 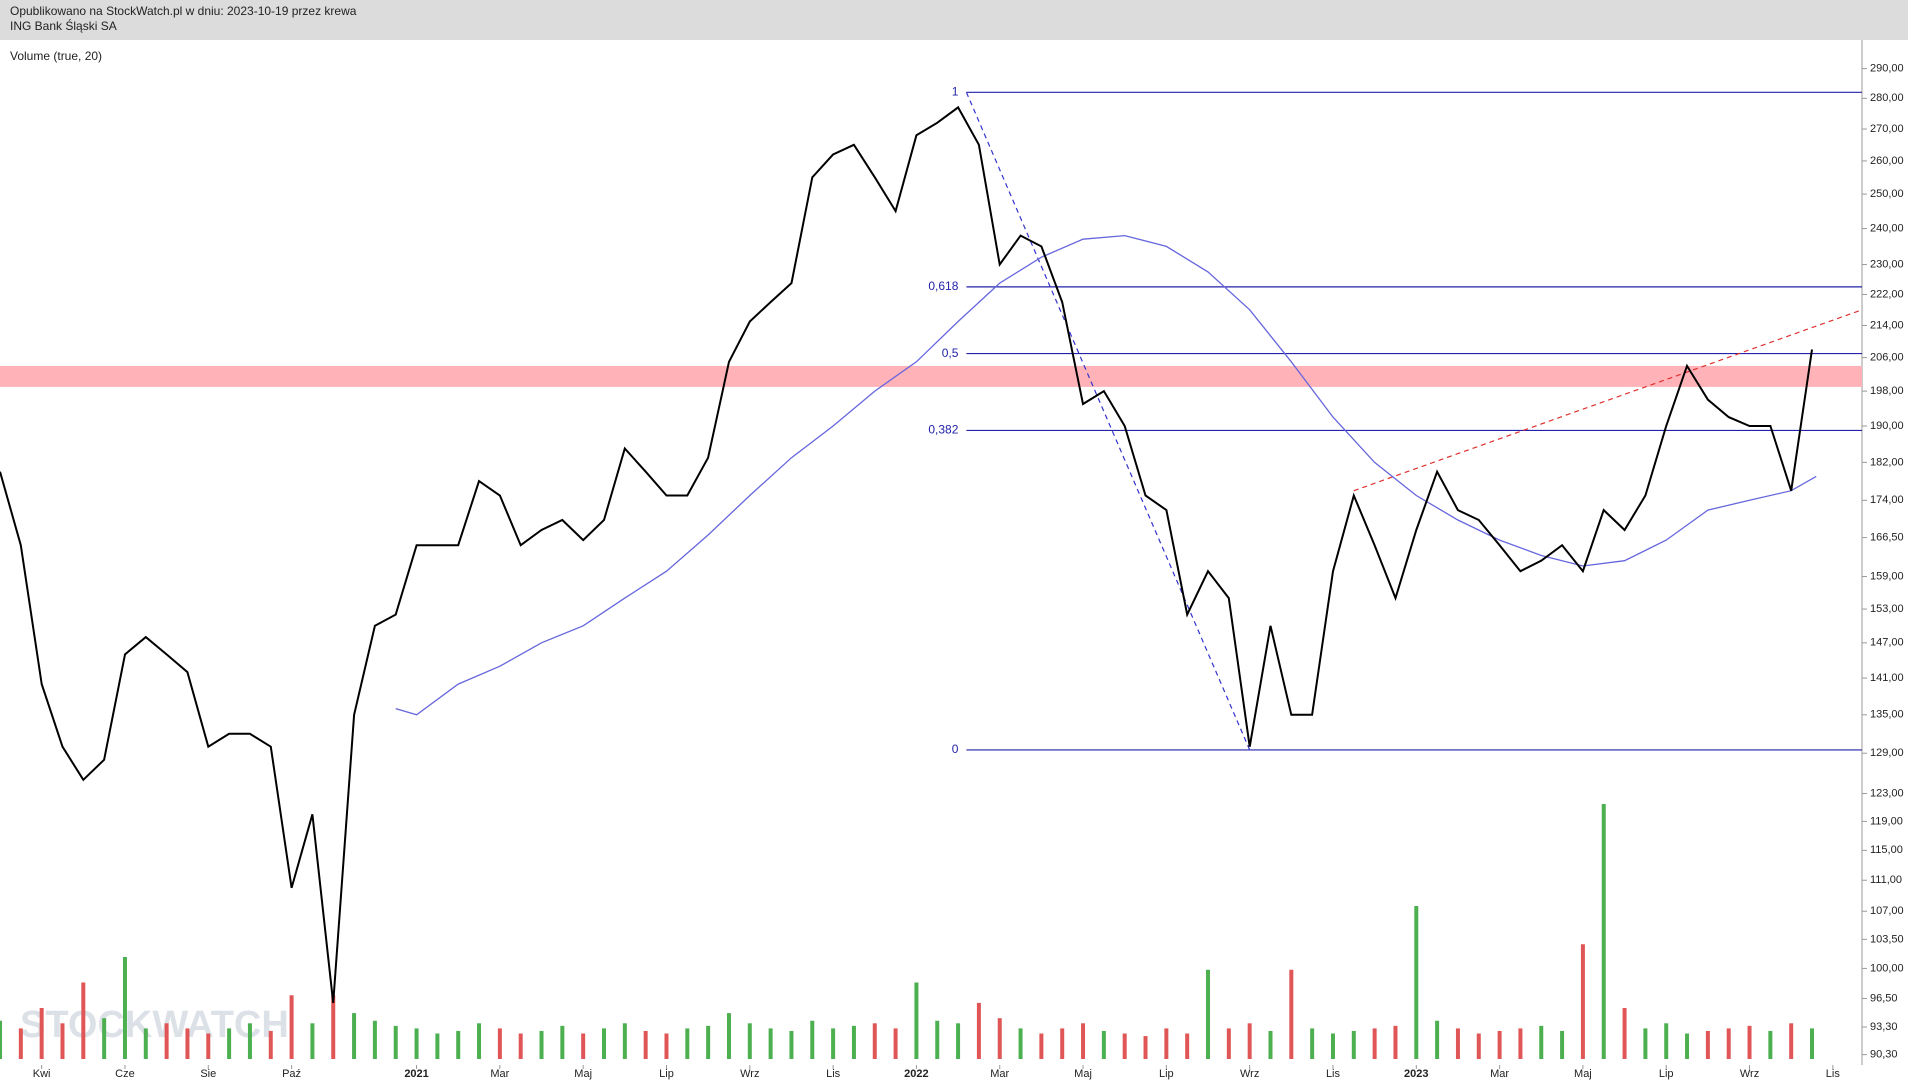 I want to click on y-tick-label: 174,00, so click(x=1887, y=500).